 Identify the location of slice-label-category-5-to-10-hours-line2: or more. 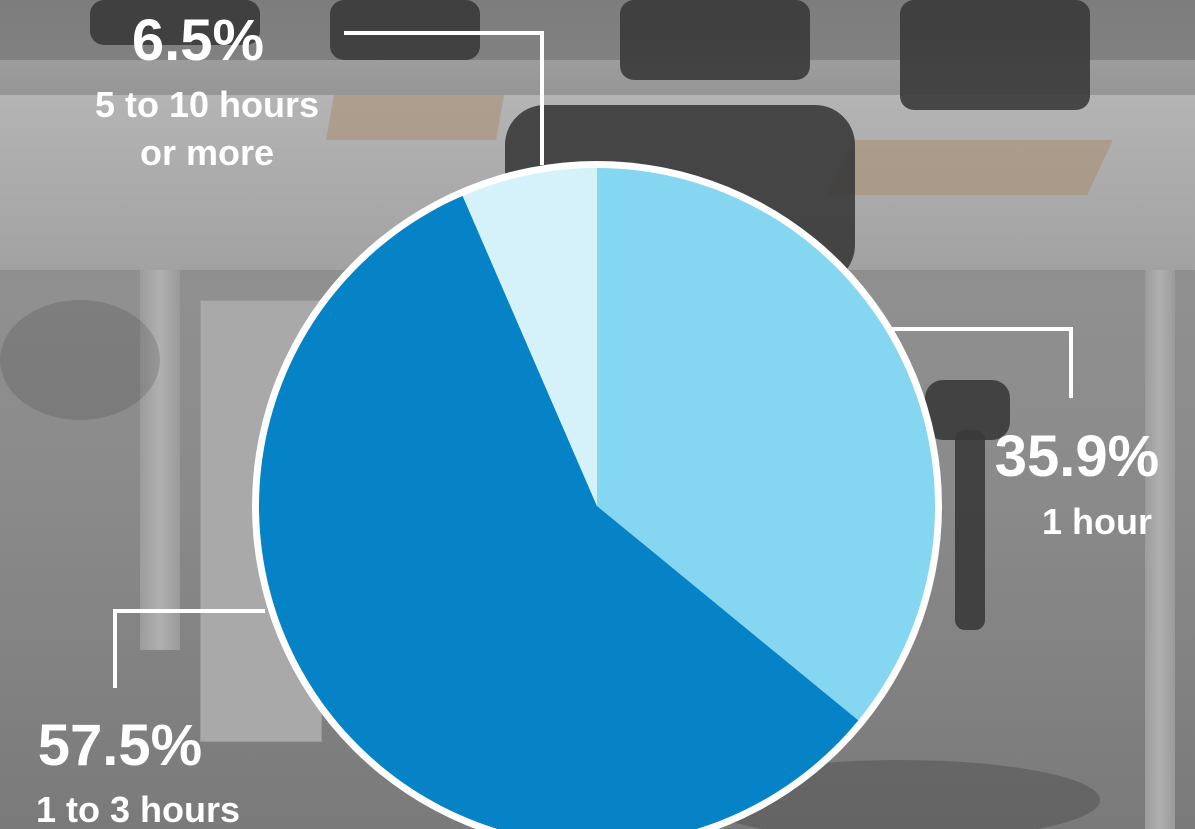
(207, 152).